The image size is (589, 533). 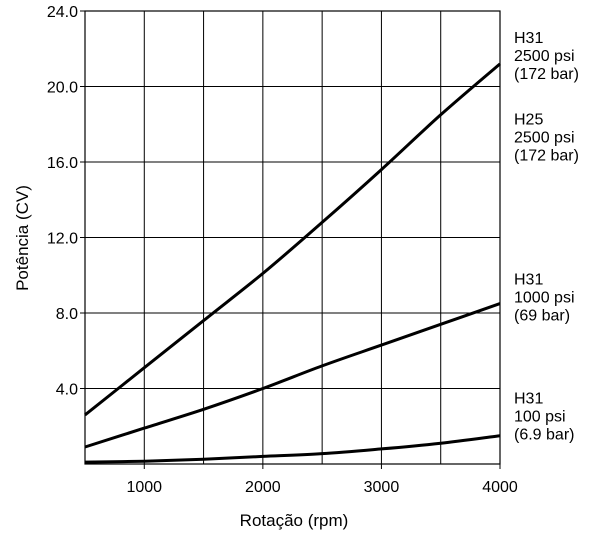 What do you see at coordinates (263, 487) in the screenshot?
I see `x-tick-label: 2000` at bounding box center [263, 487].